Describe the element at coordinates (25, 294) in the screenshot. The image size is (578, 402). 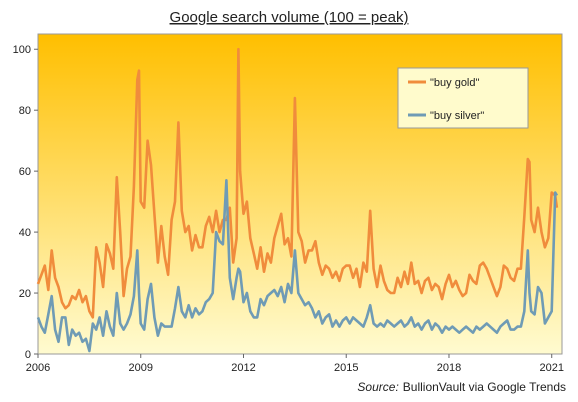
I see `y-tick-label: 20` at that location.